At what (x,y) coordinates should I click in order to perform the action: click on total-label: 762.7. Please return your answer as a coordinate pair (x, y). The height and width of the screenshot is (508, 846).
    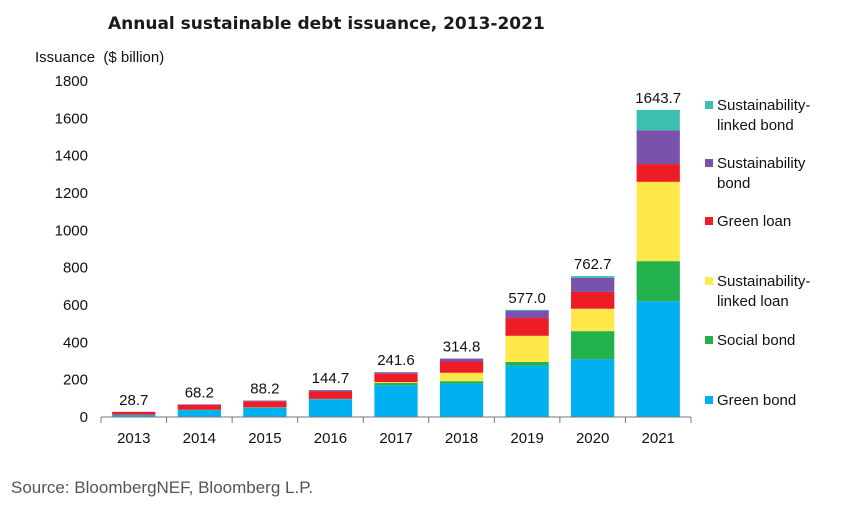
    Looking at the image, I should click on (593, 264).